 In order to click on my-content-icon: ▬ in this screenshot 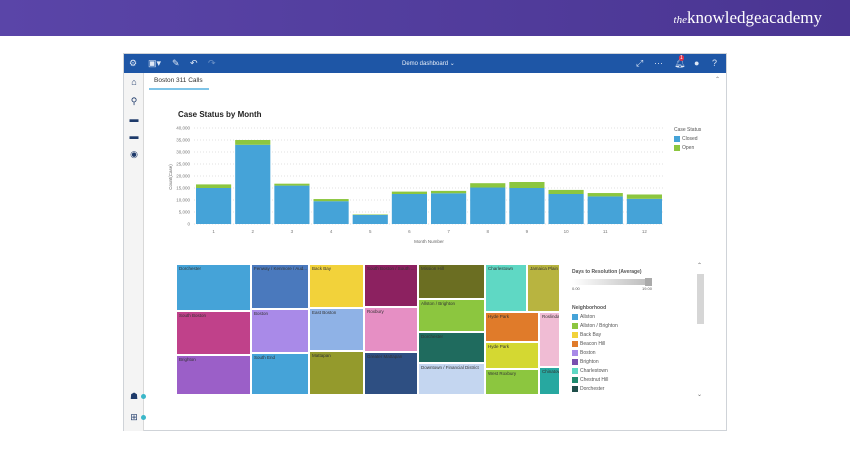, I will do `click(134, 119)`.